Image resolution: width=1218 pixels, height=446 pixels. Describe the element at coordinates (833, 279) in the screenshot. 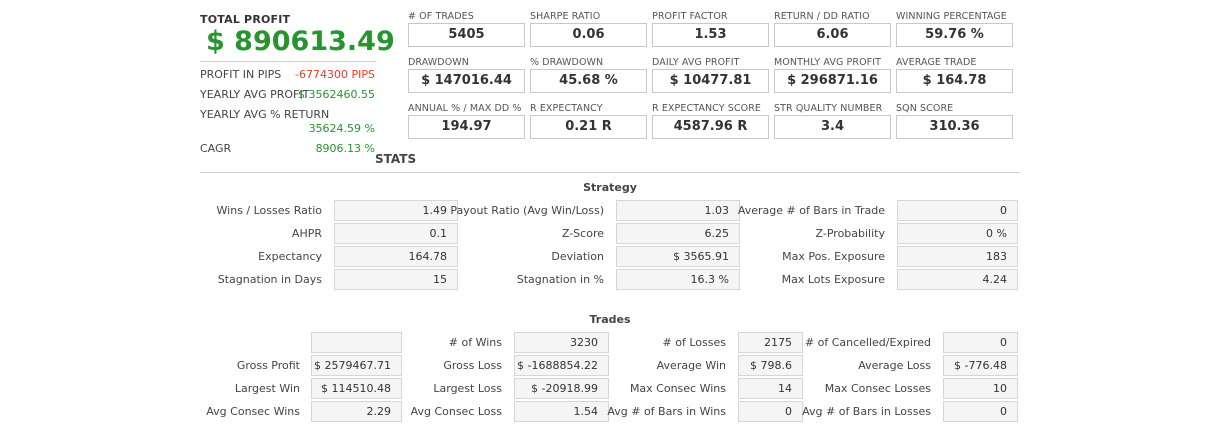

I see `strategy-label: Max Lots Exposure` at that location.